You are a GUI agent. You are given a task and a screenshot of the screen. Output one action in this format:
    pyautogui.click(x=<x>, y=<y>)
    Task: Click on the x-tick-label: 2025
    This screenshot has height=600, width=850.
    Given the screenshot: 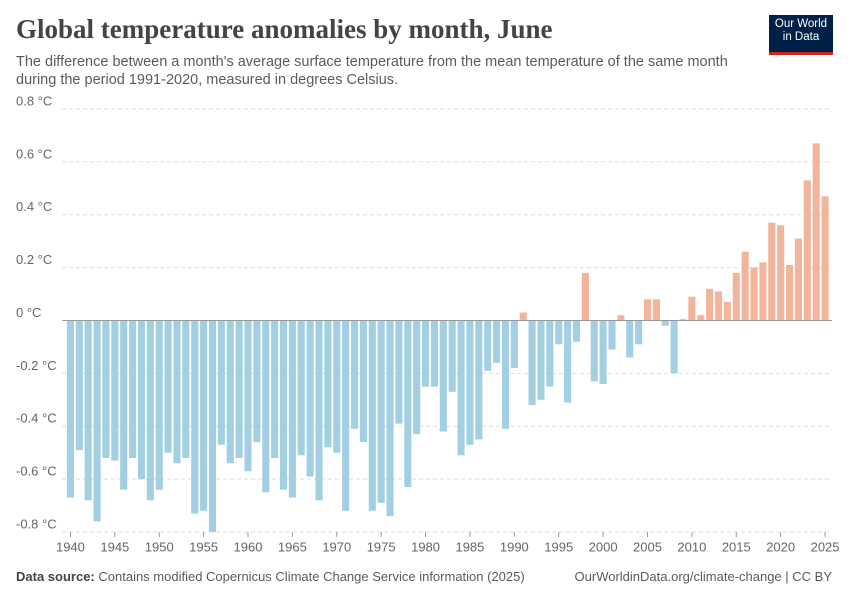 What is the action you would take?
    pyautogui.click(x=825, y=546)
    